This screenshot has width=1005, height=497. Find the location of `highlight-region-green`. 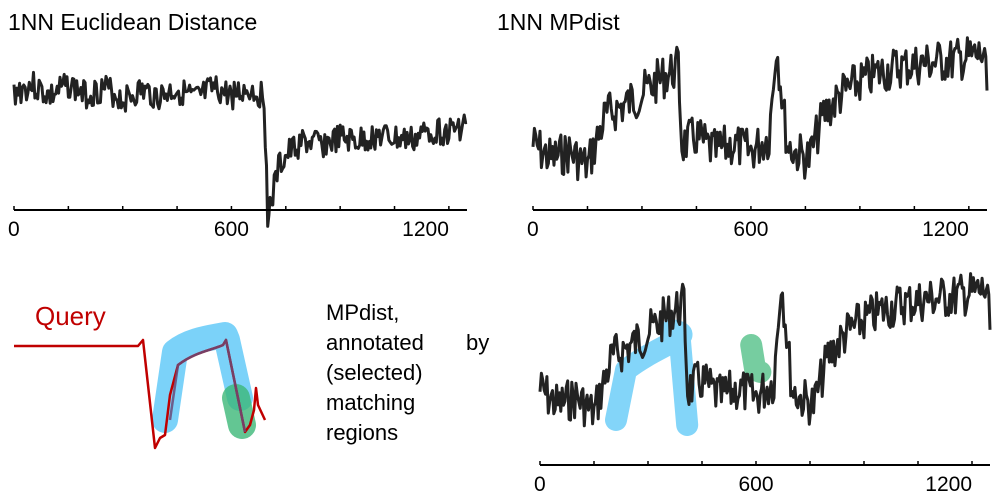

highlight-region-green is located at coordinates (755, 358).